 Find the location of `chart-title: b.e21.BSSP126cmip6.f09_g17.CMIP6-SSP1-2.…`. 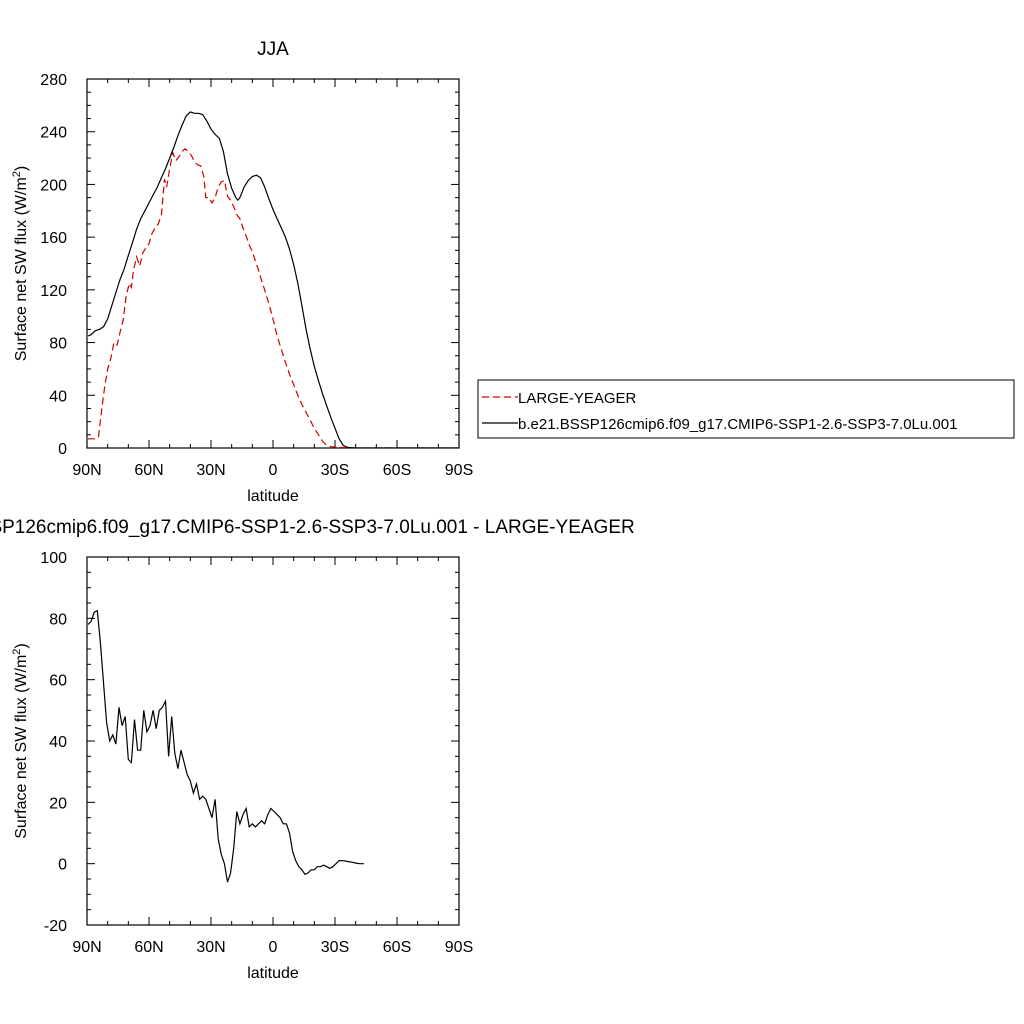

chart-title: b.e21.BSSP126cmip6.f09_g17.CMIP6-SSP1-2.… is located at coordinates (317, 527).